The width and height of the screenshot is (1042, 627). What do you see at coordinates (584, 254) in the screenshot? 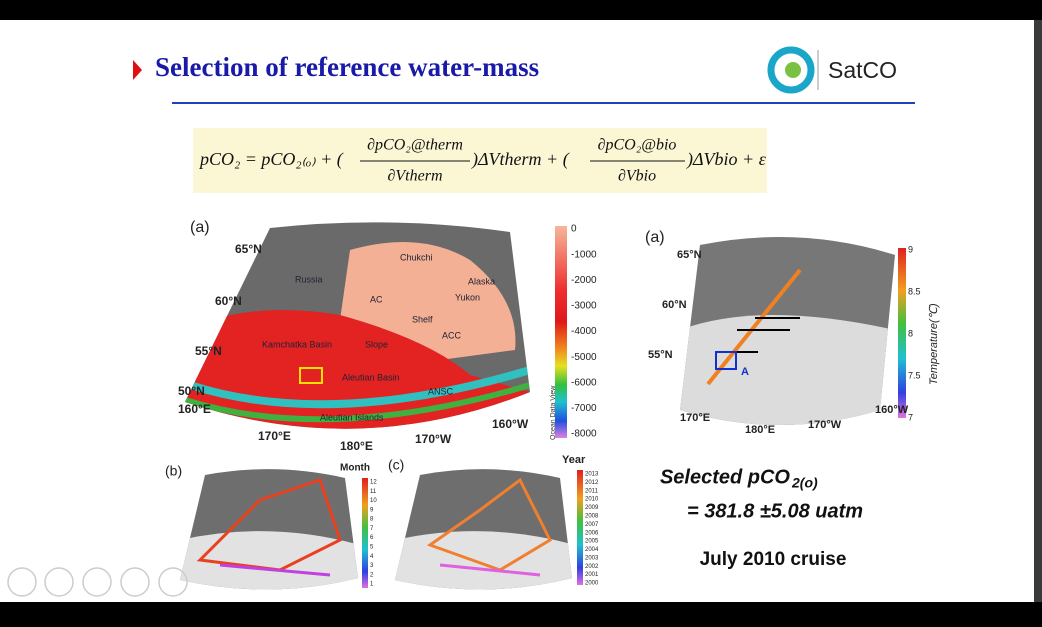
I see `colorbar-tick-label: -1000` at bounding box center [584, 254].